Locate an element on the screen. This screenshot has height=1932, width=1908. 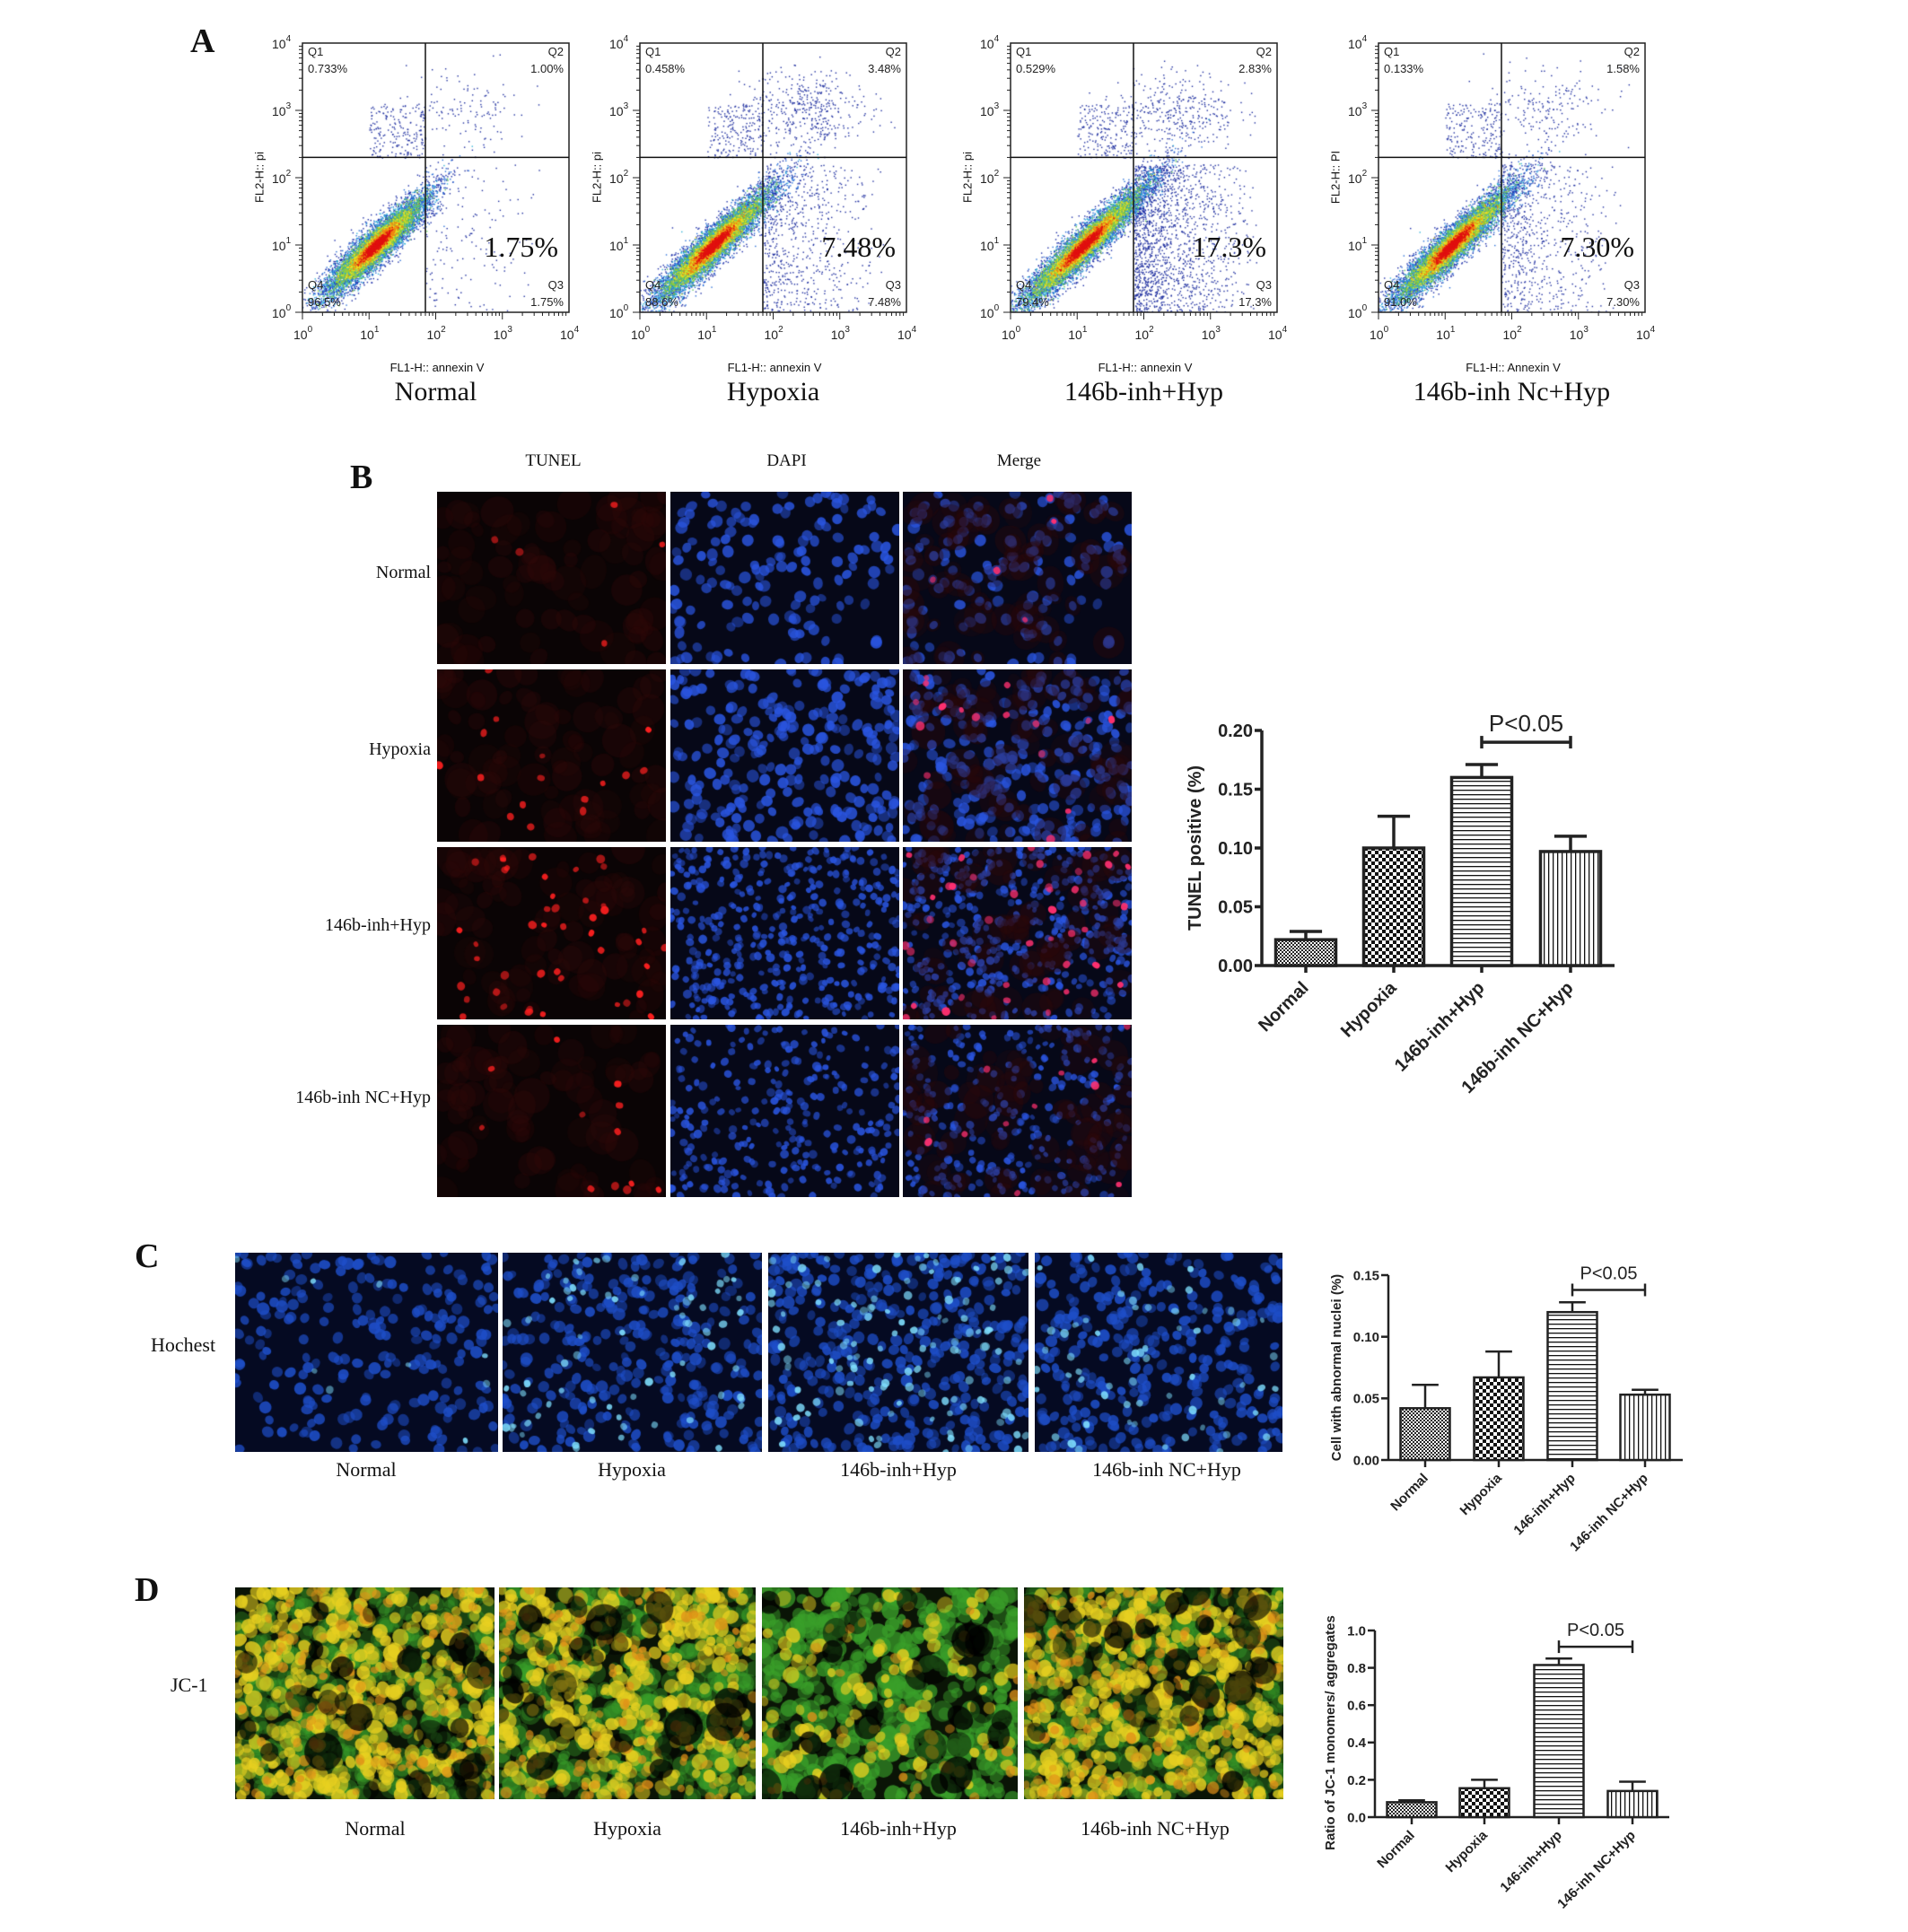
y-tick-label: 0.8 is located at coordinates (1356, 1669).